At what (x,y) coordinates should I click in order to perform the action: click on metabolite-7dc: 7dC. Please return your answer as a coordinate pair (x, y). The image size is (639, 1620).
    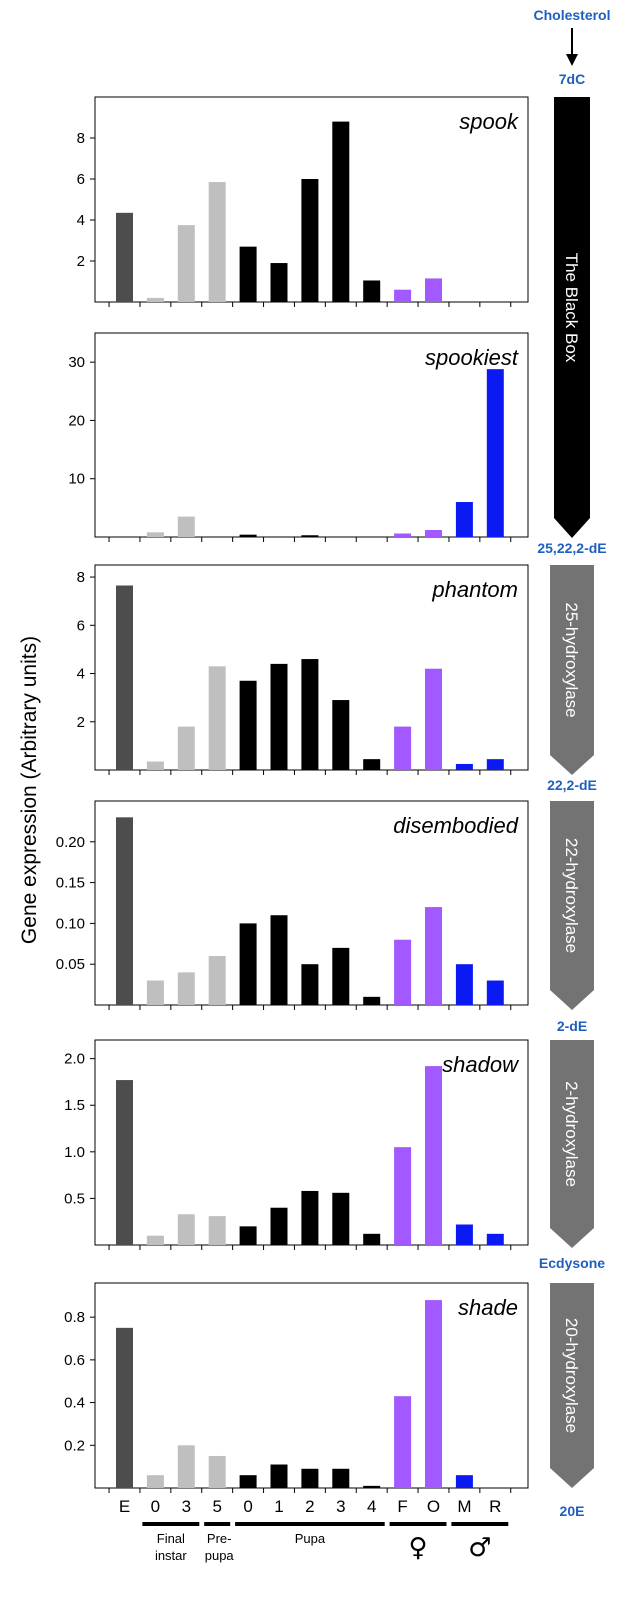
    Looking at the image, I should click on (572, 79).